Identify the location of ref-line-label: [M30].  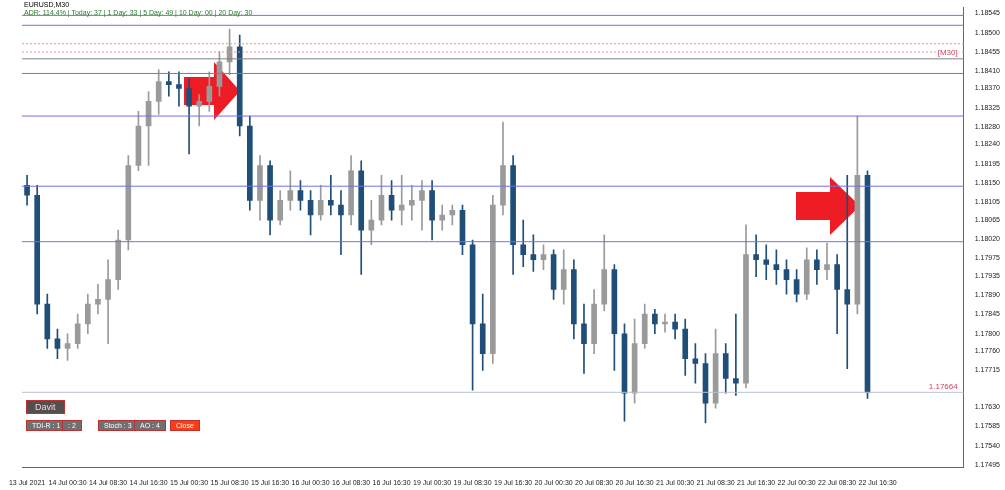
(947, 53).